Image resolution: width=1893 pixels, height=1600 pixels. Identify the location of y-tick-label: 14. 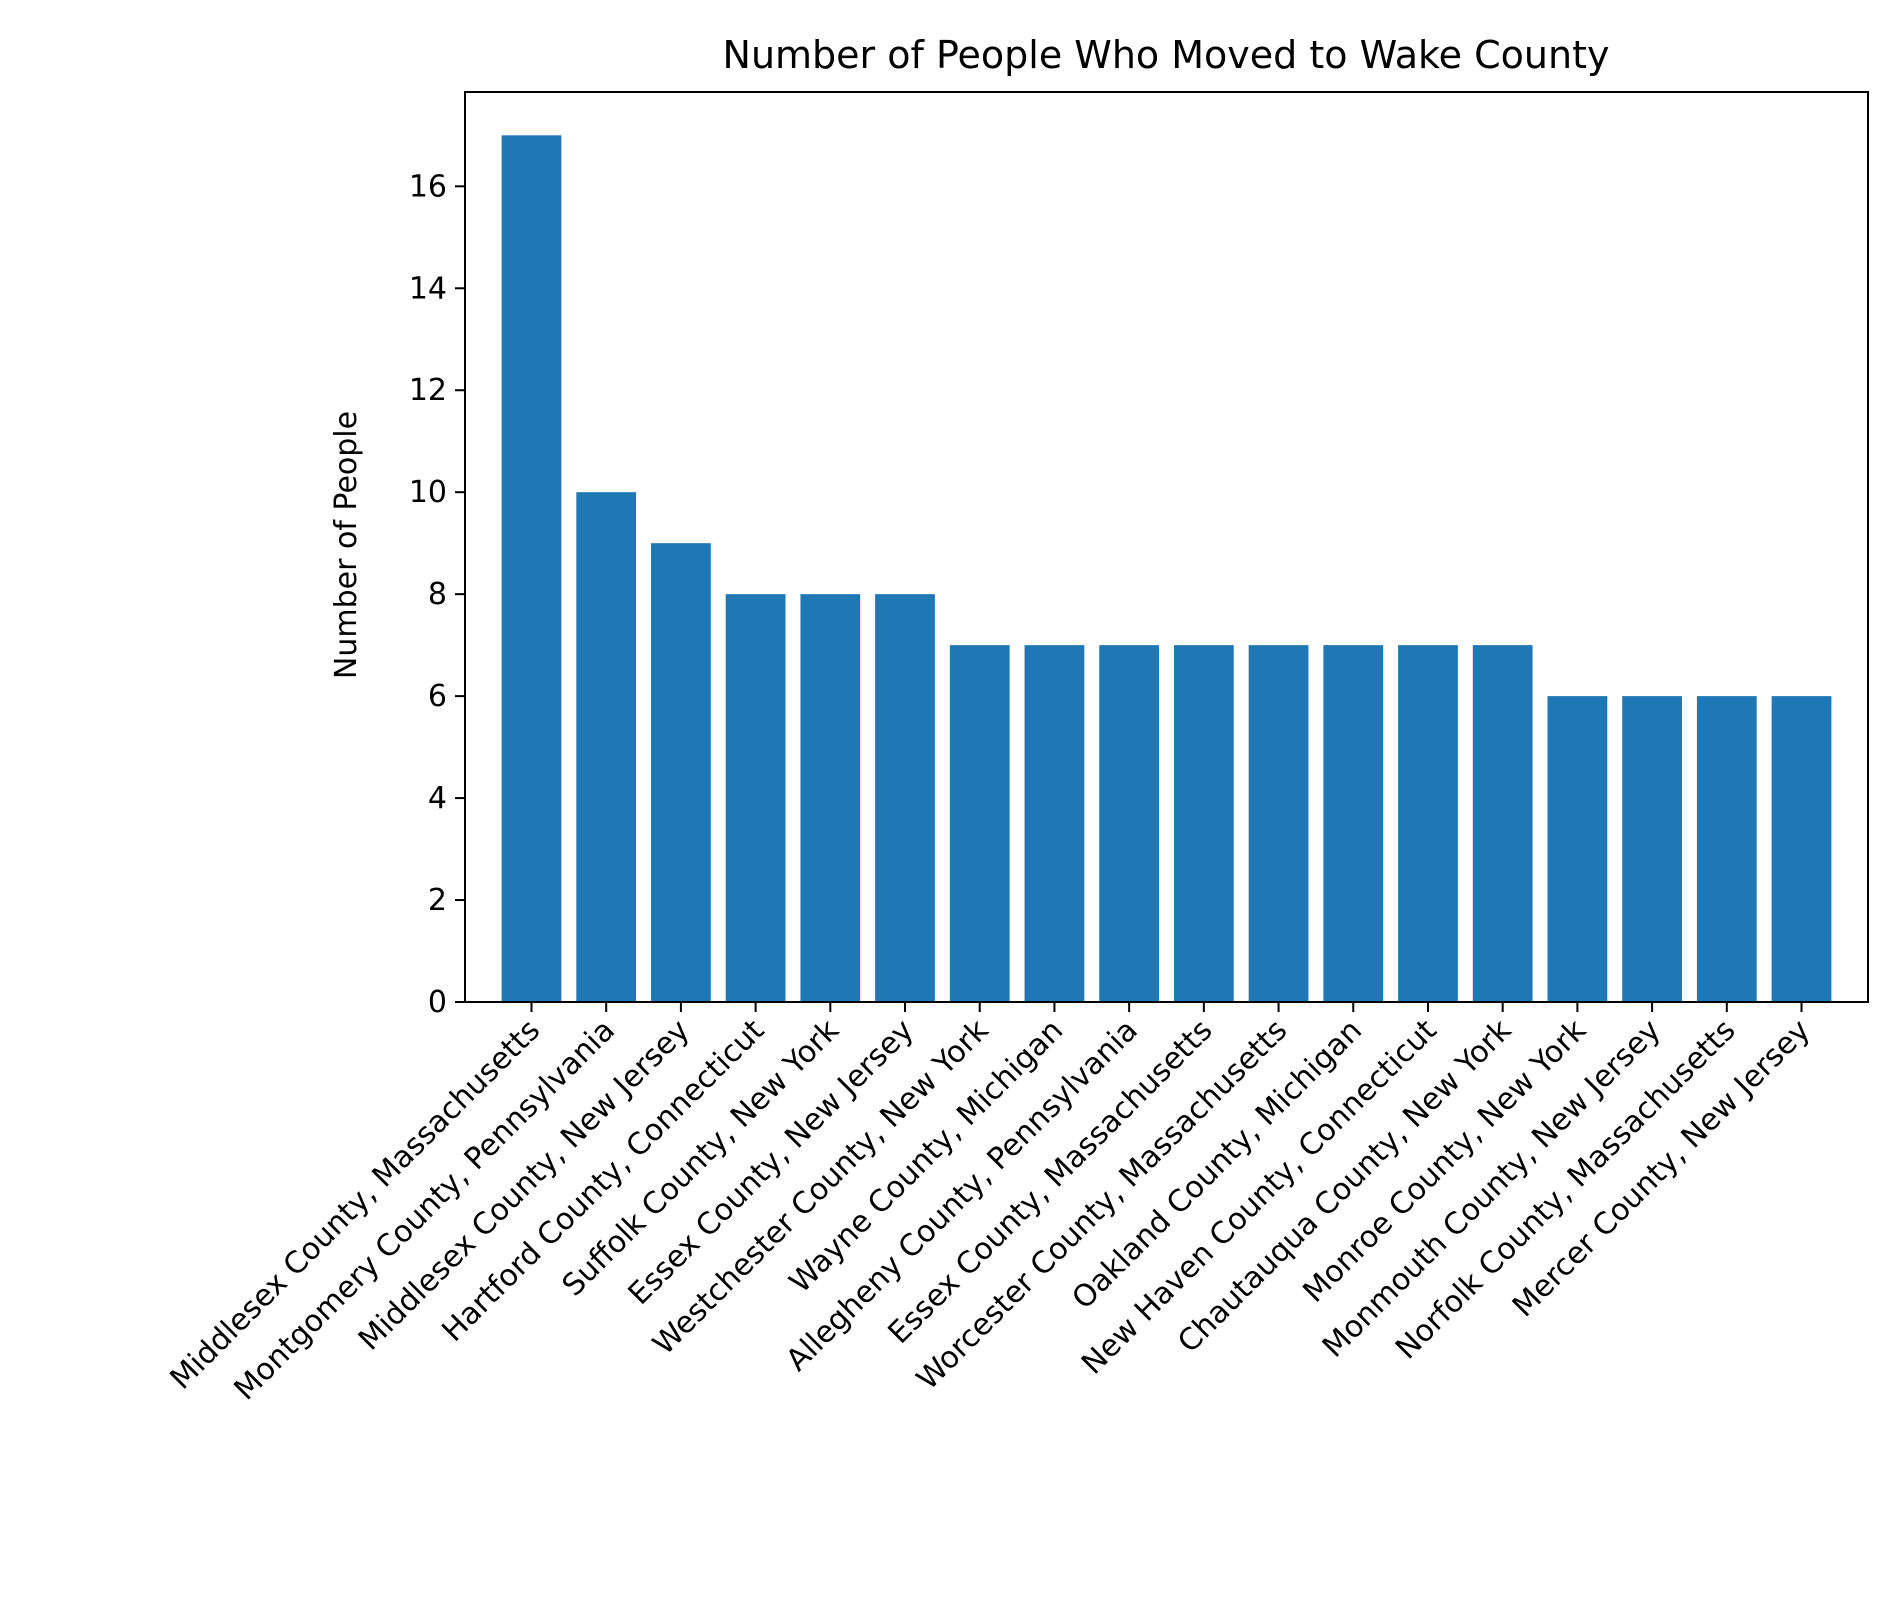
(428, 288).